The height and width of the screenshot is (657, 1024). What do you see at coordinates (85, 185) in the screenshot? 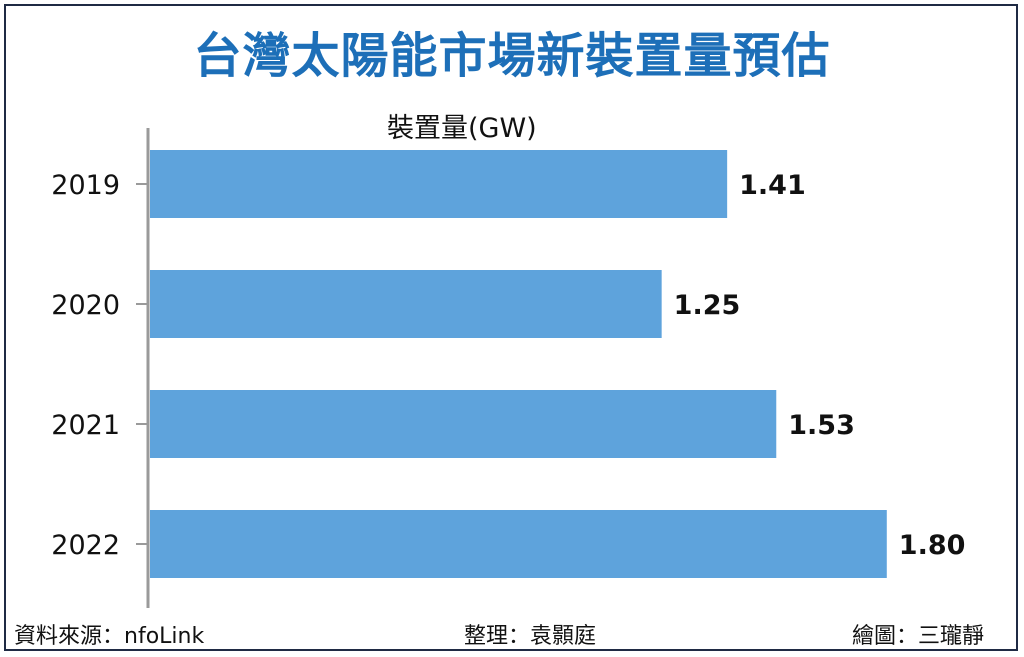
I see `category-tick-label: 2019` at bounding box center [85, 185].